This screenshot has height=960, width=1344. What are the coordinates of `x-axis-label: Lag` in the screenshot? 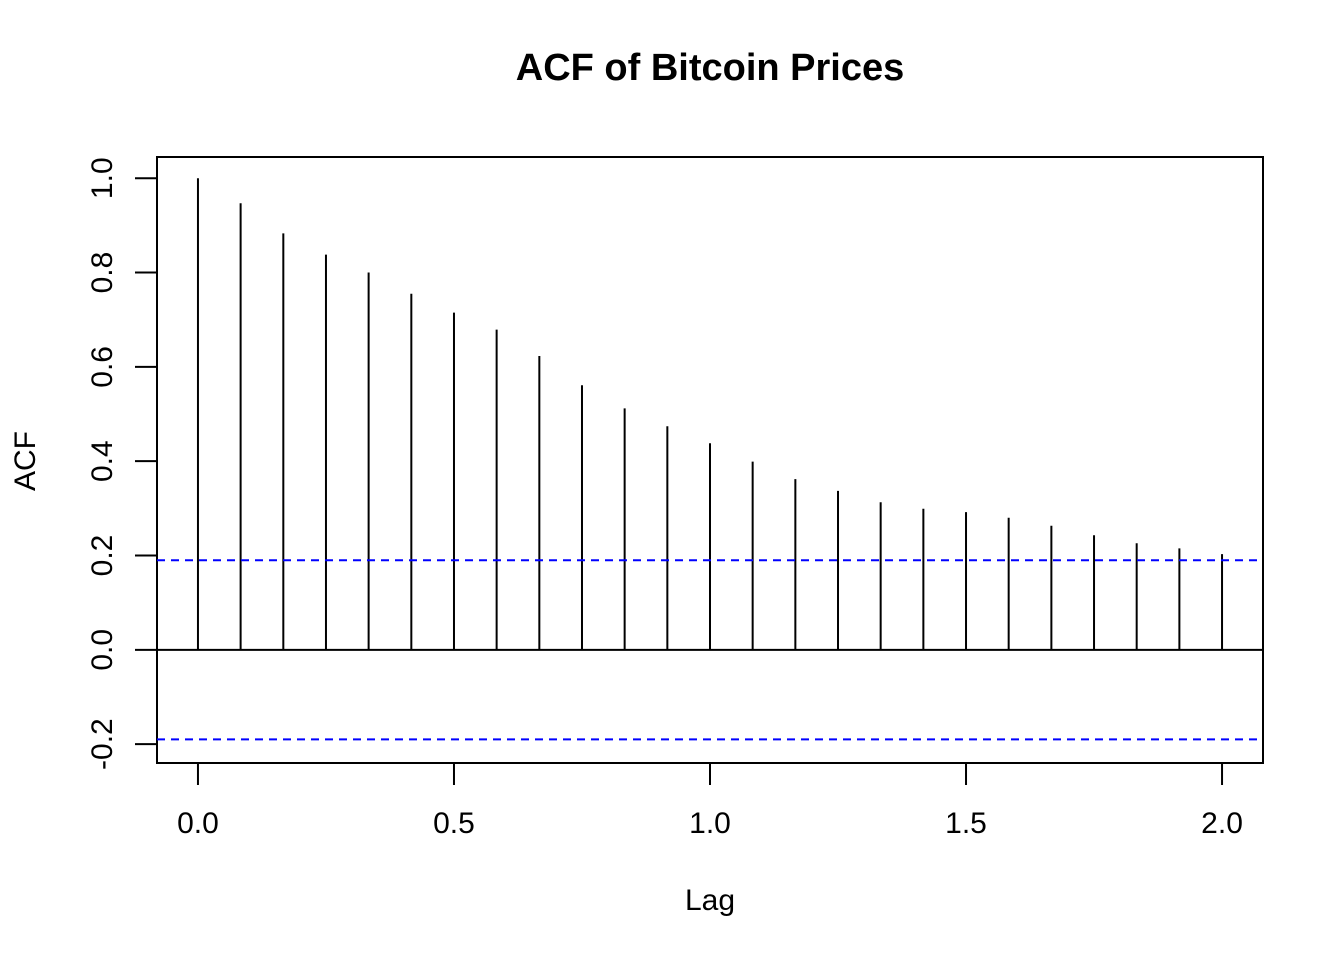 It's located at (710, 900).